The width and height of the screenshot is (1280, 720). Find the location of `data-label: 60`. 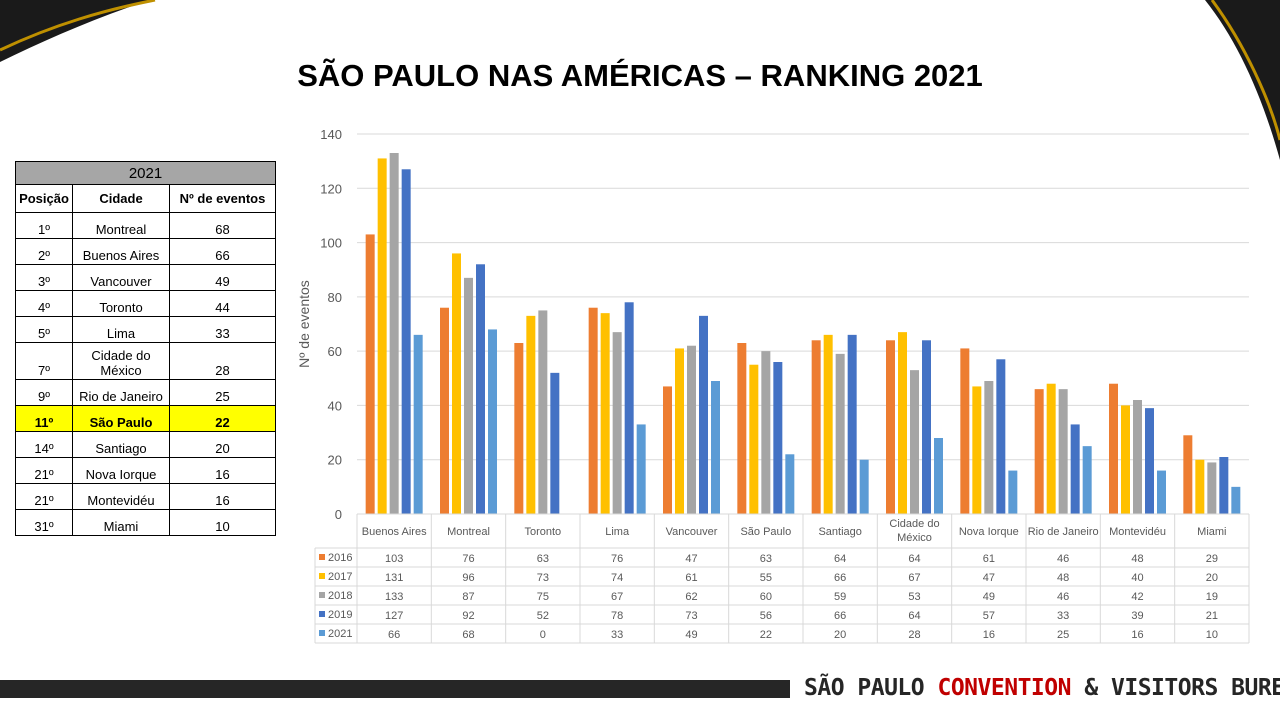

data-label: 60 is located at coordinates (766, 597).